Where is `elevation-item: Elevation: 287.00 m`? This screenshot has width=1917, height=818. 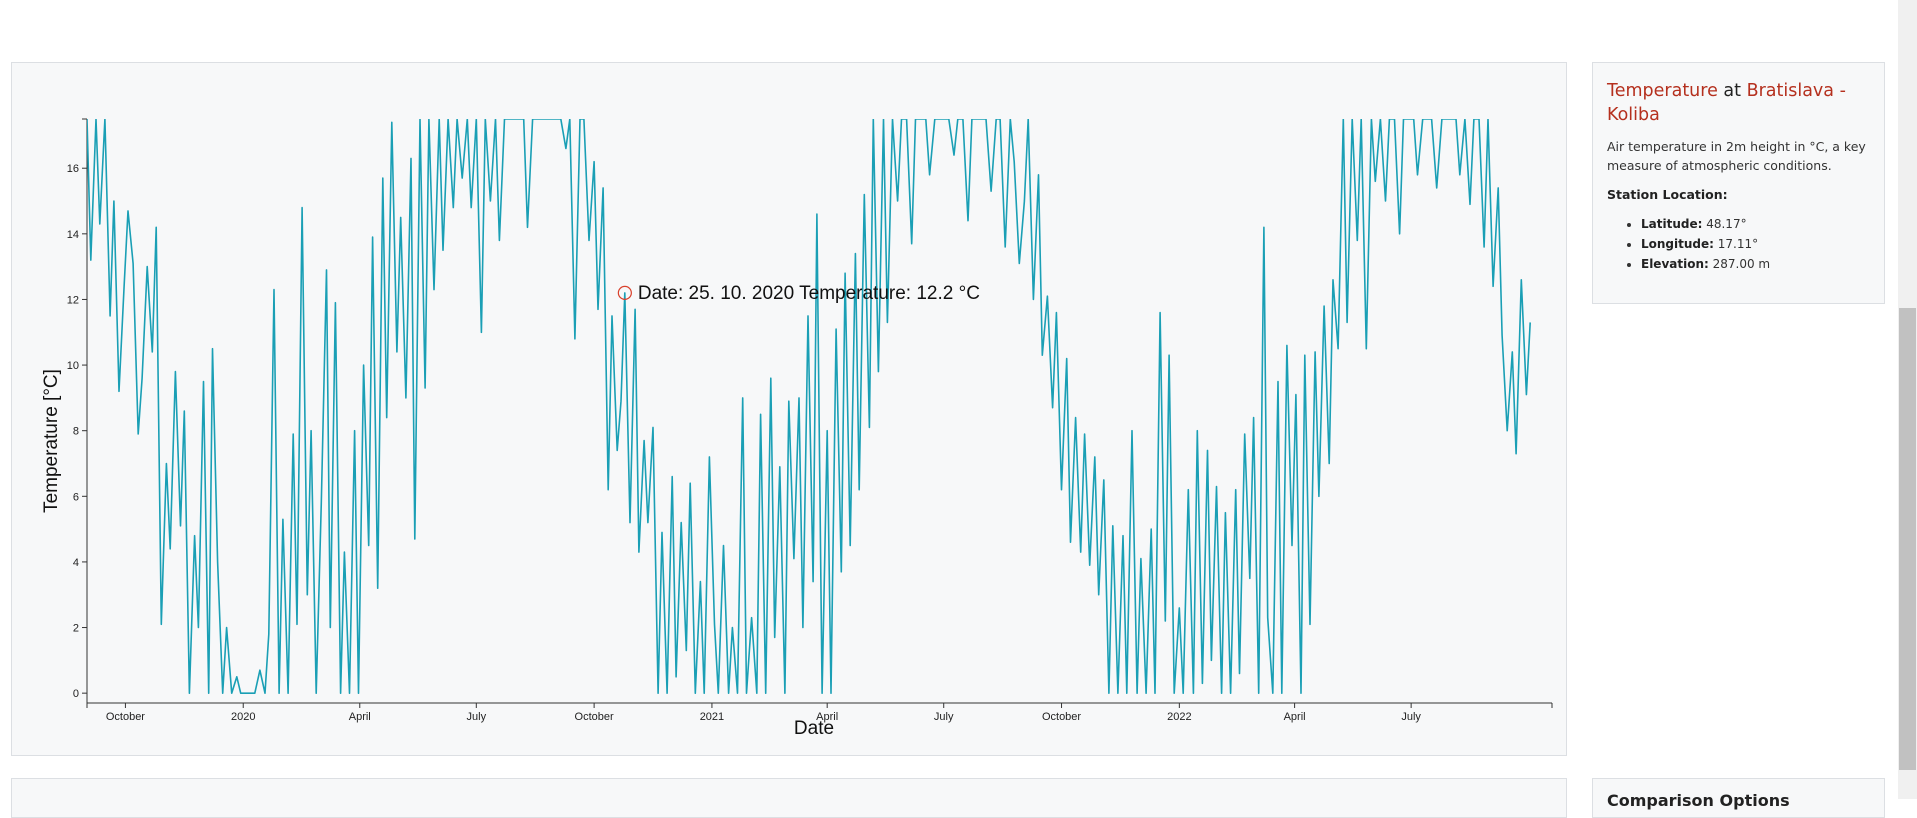 elevation-item: Elevation: 287.00 m is located at coordinates (1755, 264).